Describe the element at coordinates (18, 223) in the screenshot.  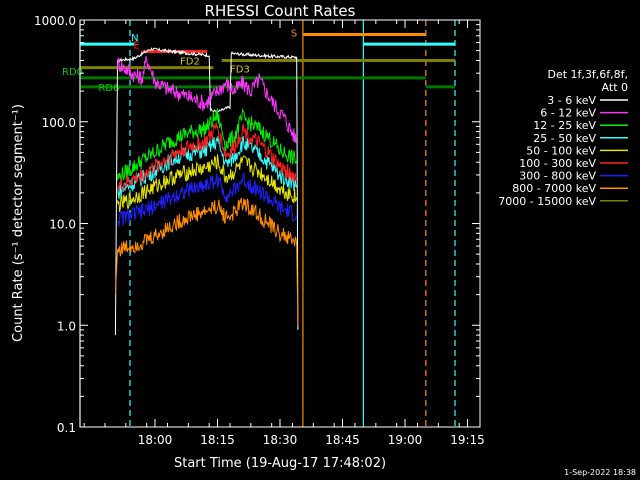
I see `y-axis-label: Count Rate (s⁻¹ detector segment⁻¹)` at that location.